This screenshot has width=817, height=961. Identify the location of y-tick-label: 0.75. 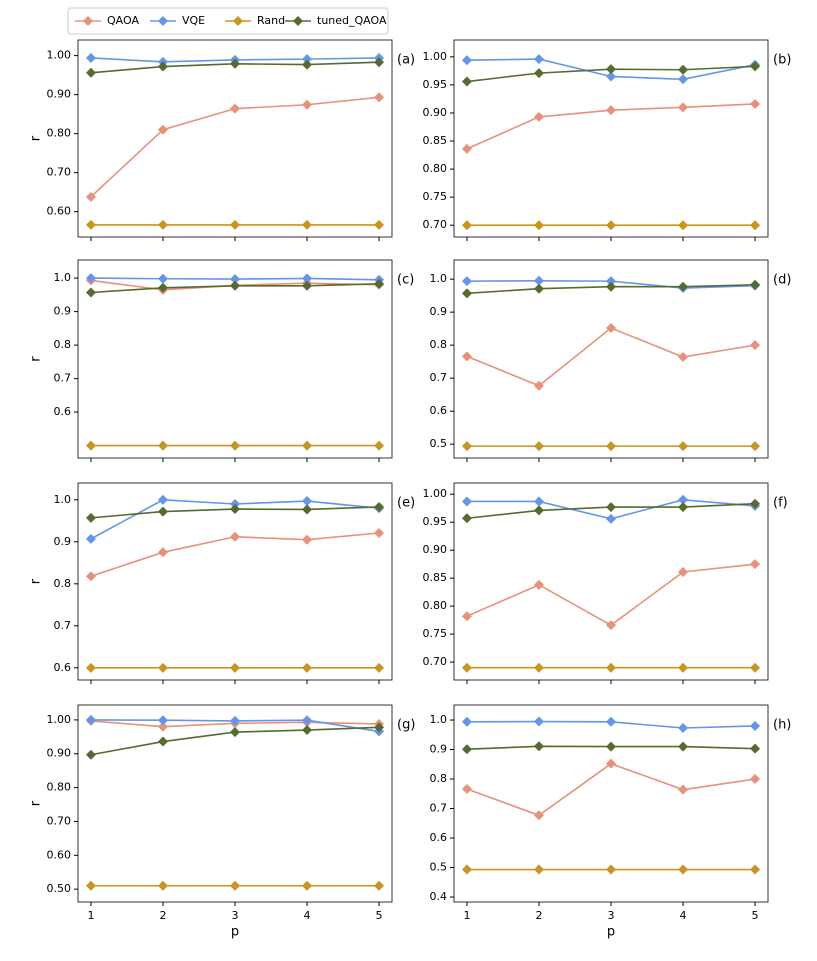
(435, 196).